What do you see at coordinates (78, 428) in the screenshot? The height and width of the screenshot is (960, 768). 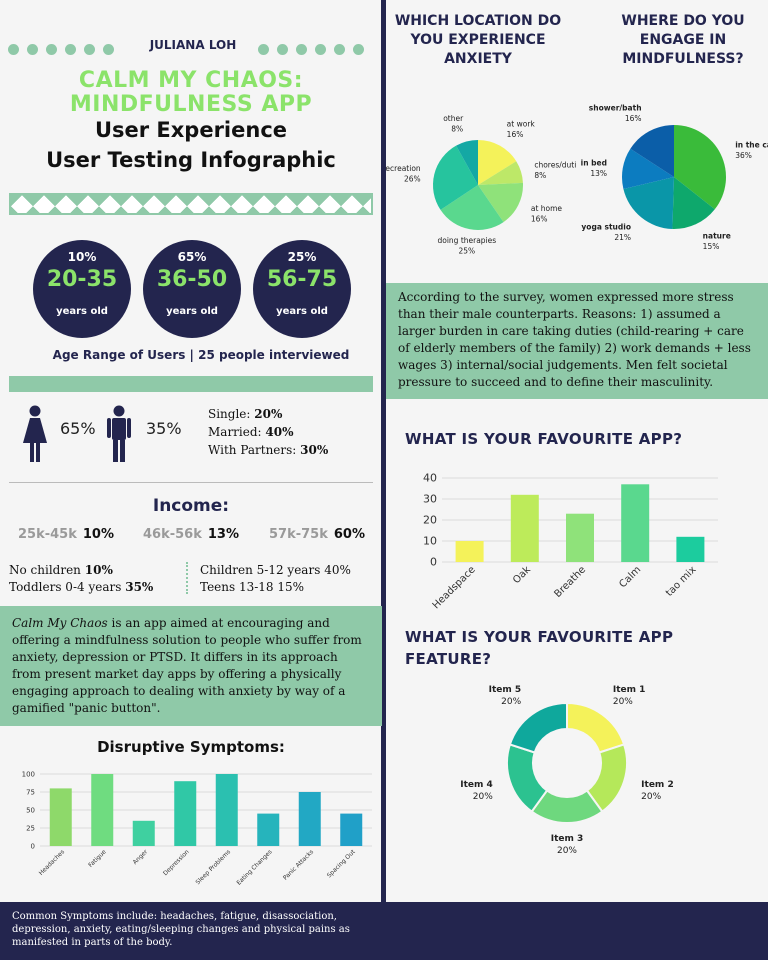 I see `female-percent: 65%` at bounding box center [78, 428].